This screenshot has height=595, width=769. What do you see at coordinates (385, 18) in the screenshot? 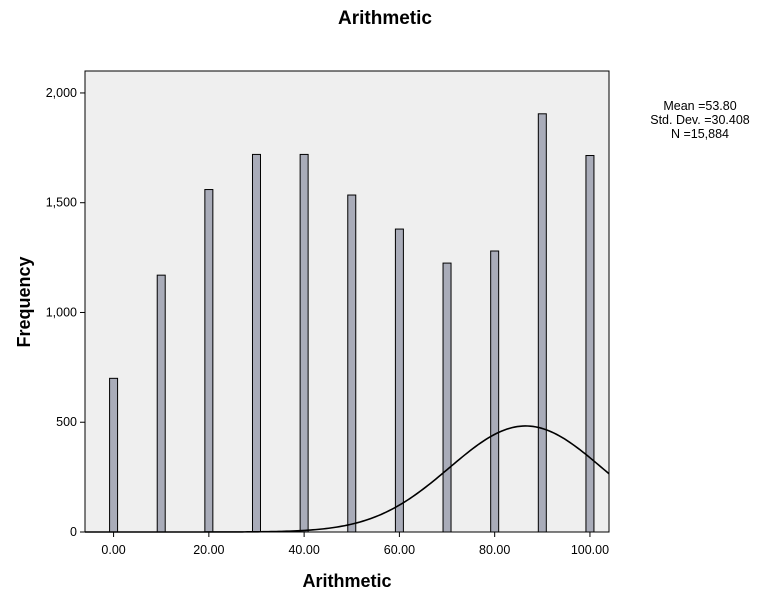
I see `chart-title: Arithmetic` at bounding box center [385, 18].